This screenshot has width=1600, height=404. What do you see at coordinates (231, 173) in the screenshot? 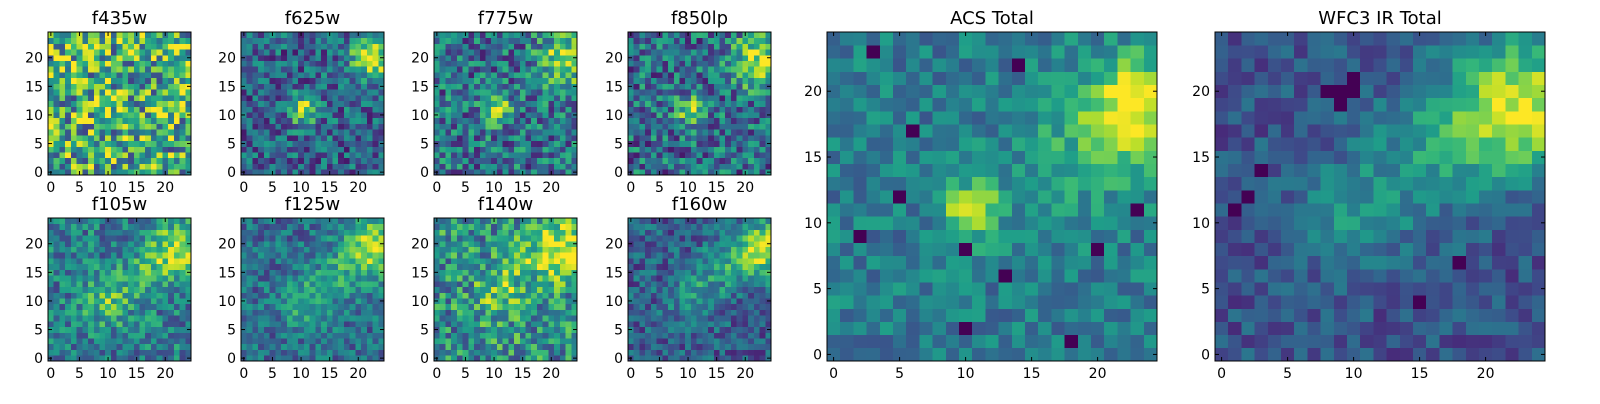
I see `y-tick-label: 0` at bounding box center [231, 173].